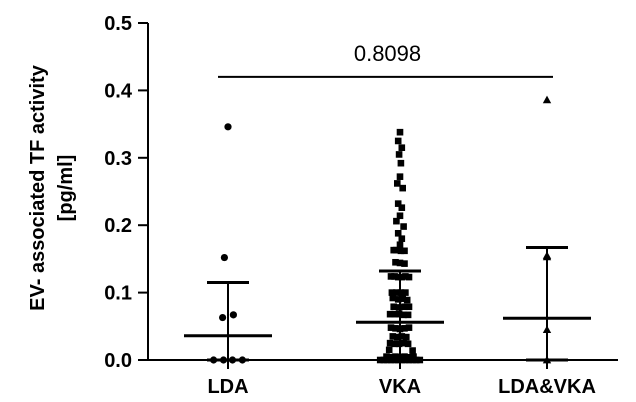  I want to click on x-tick-label: VKA, so click(400, 387).